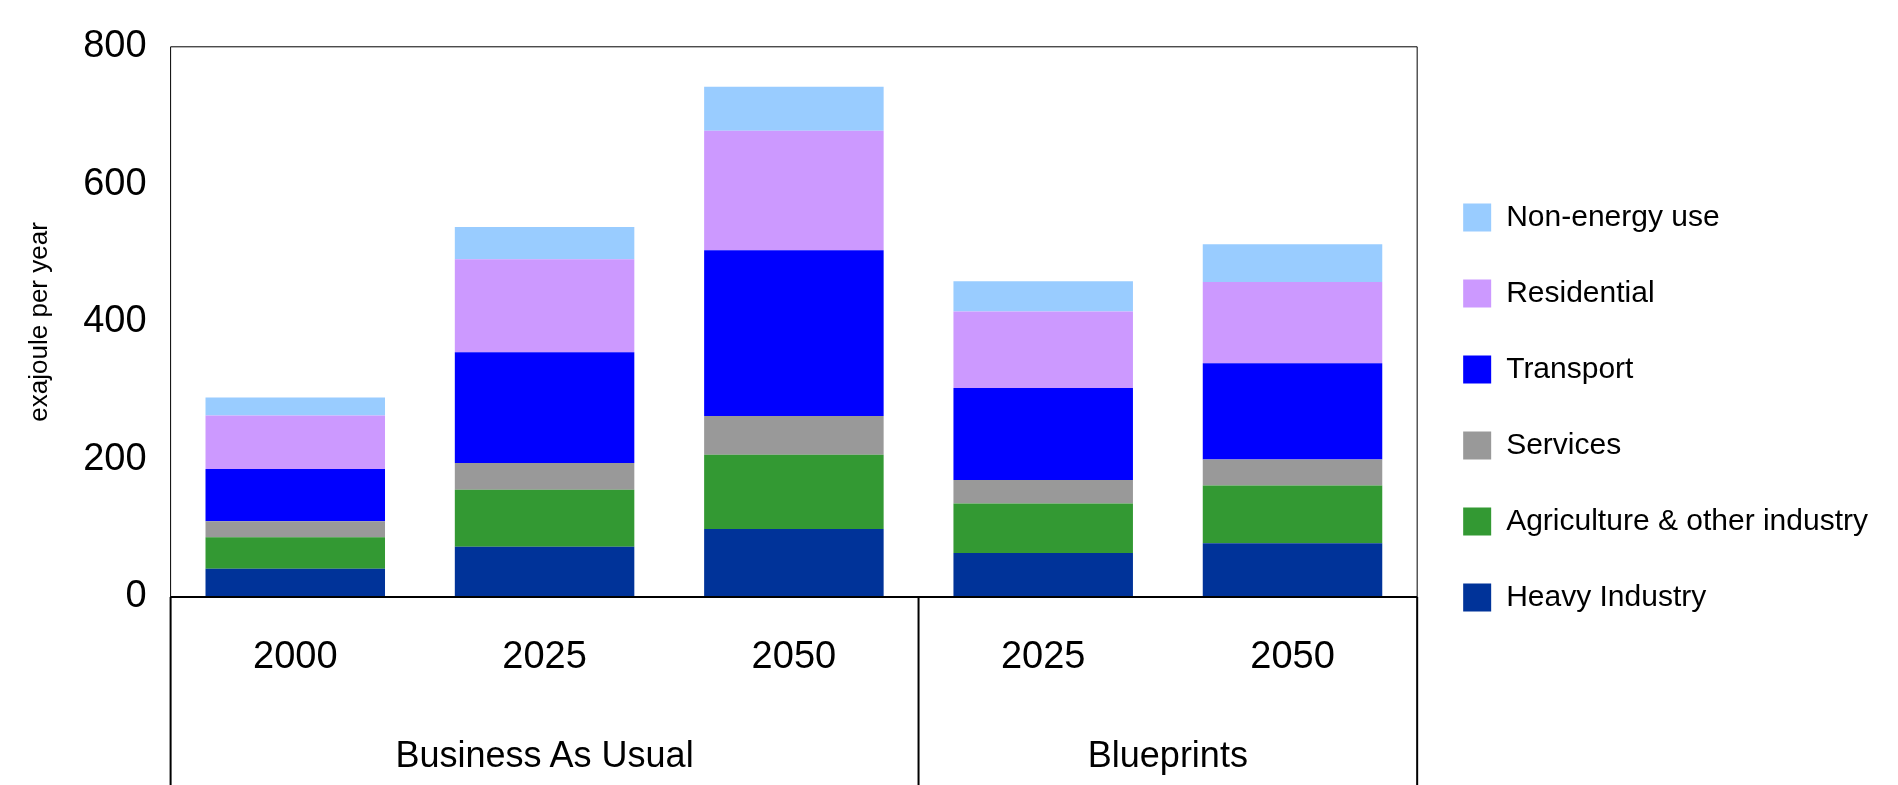  Describe the element at coordinates (1613, 215) in the screenshot. I see `legend-label: Non-energy use` at that location.